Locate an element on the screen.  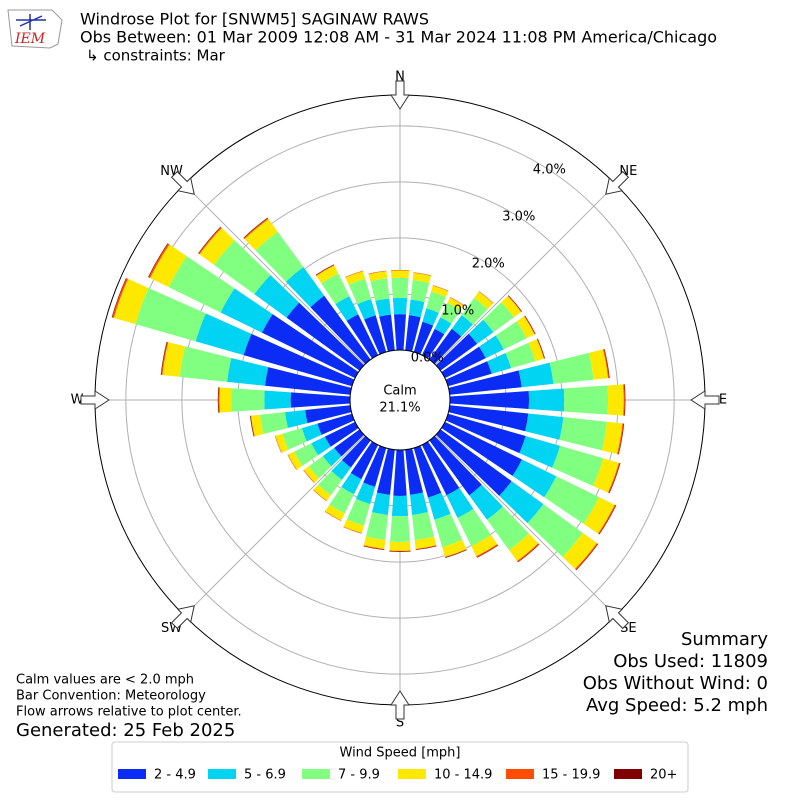
summary: Summary is located at coordinates (724, 639).